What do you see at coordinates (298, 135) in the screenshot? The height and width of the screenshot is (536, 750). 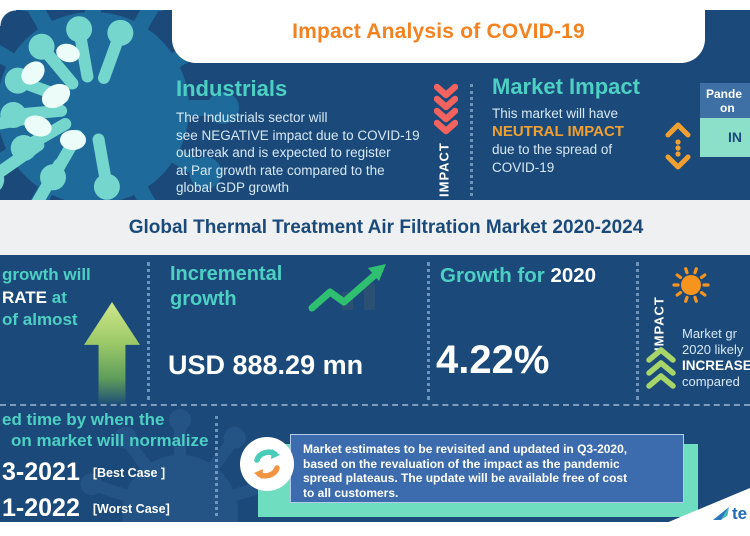 I see `industrials-line: see NEGATIVE impact due to COVID-19` at bounding box center [298, 135].